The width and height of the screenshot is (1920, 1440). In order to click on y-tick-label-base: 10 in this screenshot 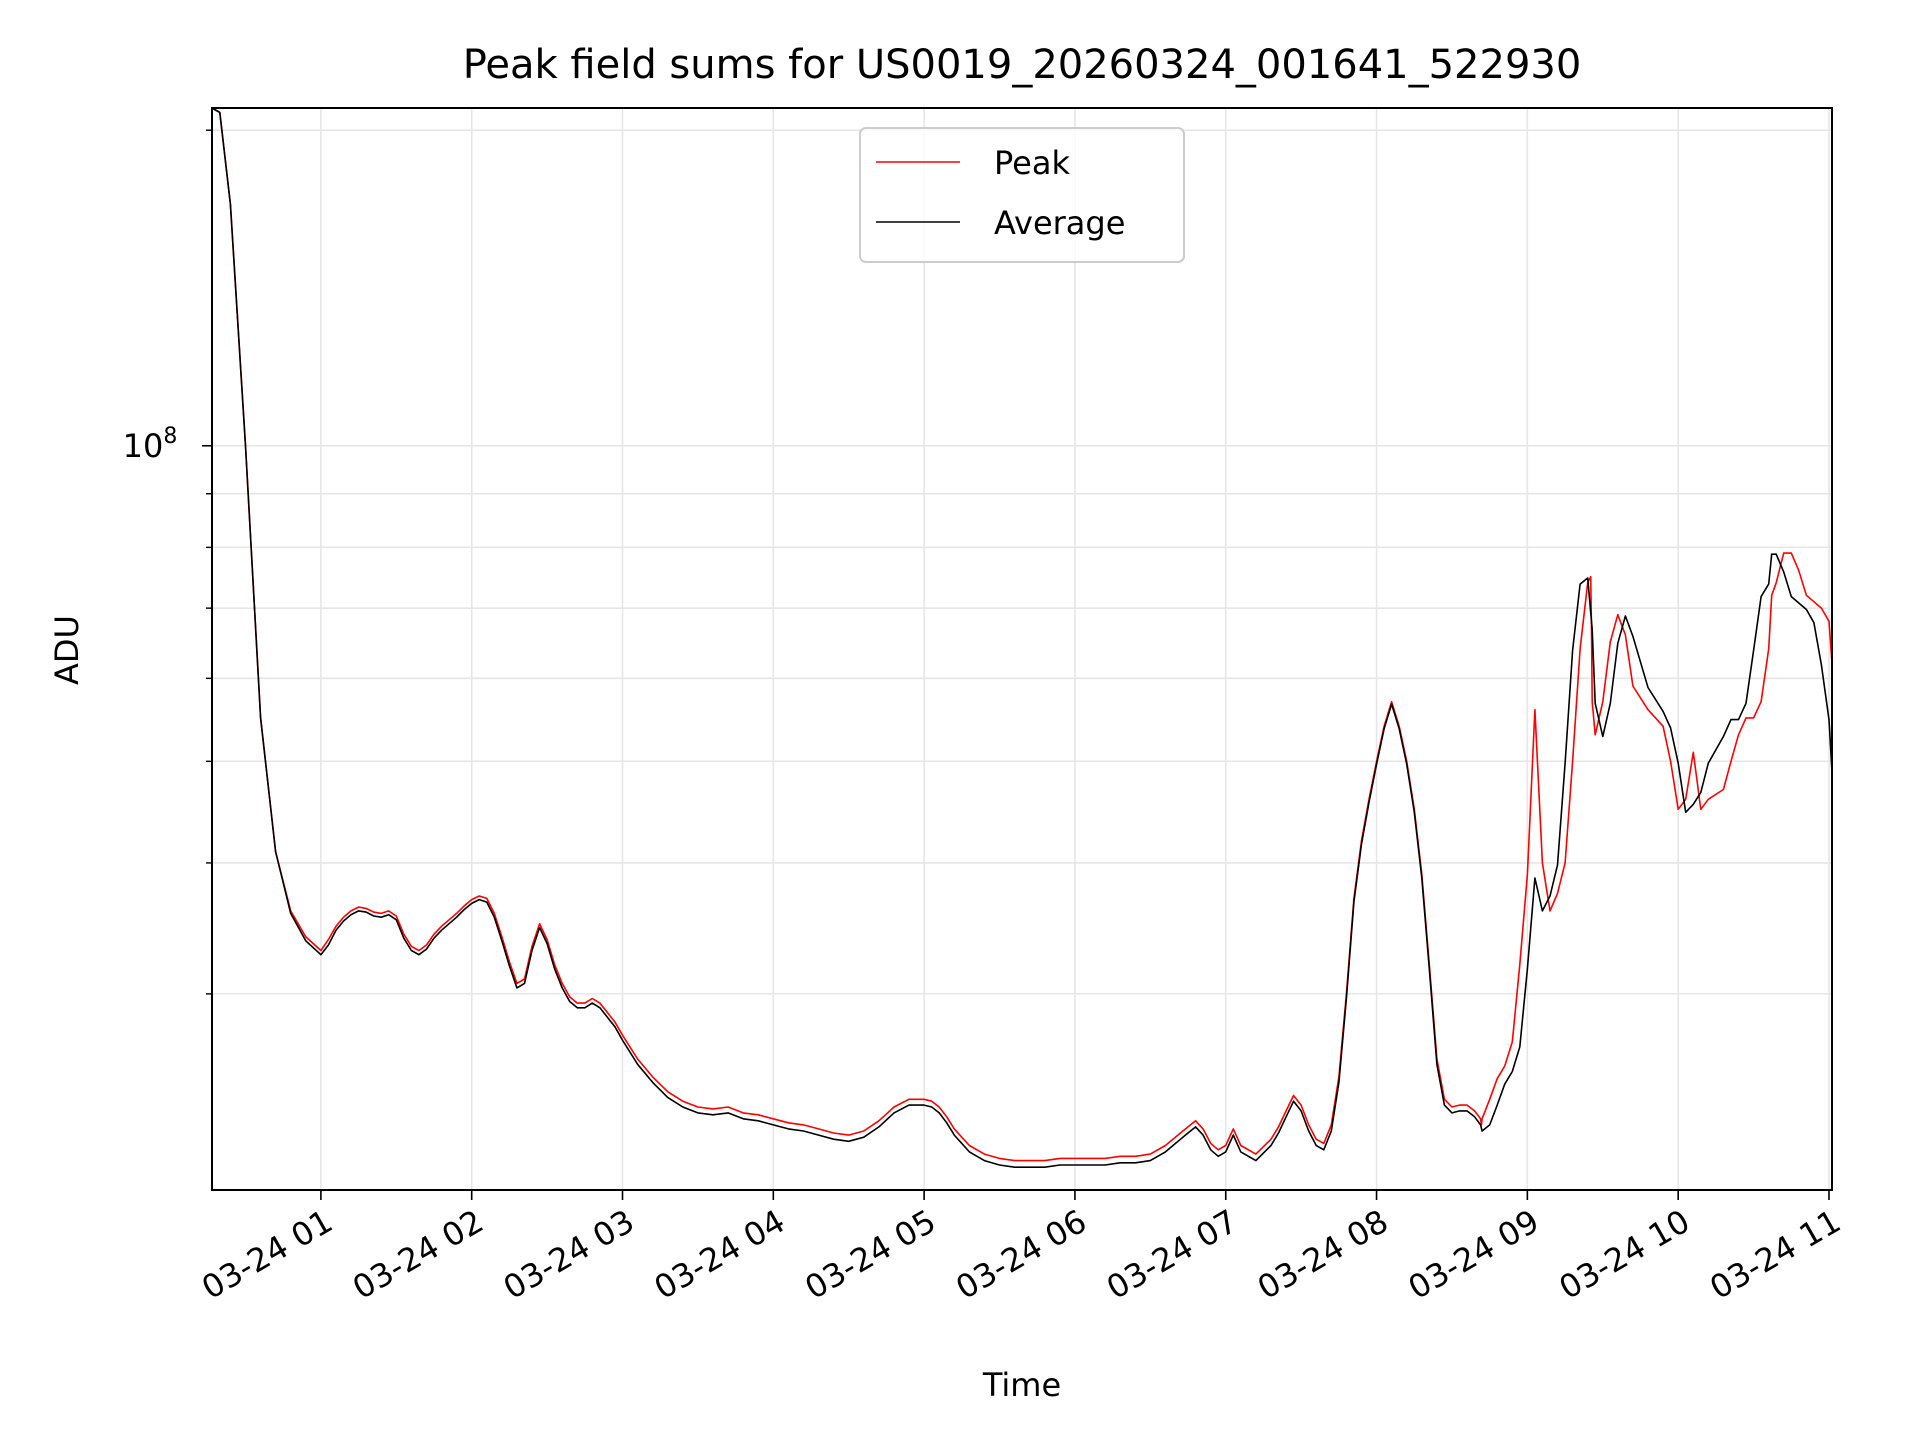, I will do `click(143, 446)`.